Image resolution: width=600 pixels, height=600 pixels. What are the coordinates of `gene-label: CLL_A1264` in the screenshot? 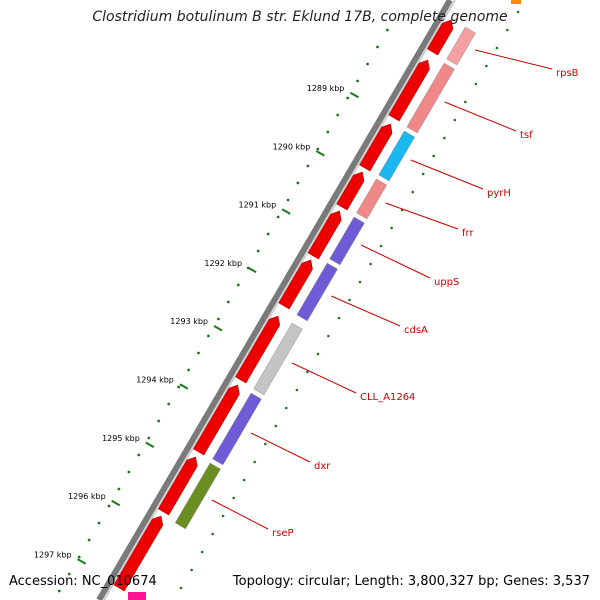 It's located at (387, 397).